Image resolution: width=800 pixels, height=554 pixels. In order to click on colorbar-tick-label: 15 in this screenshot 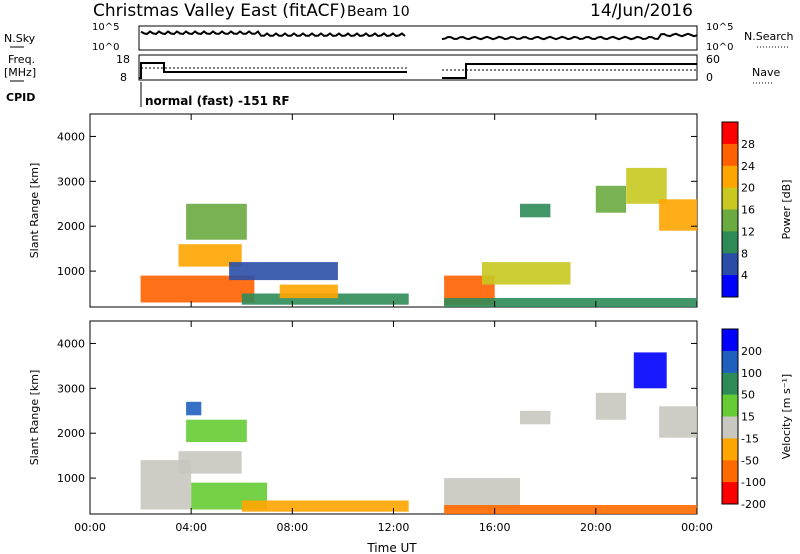, I will do `click(748, 417)`.